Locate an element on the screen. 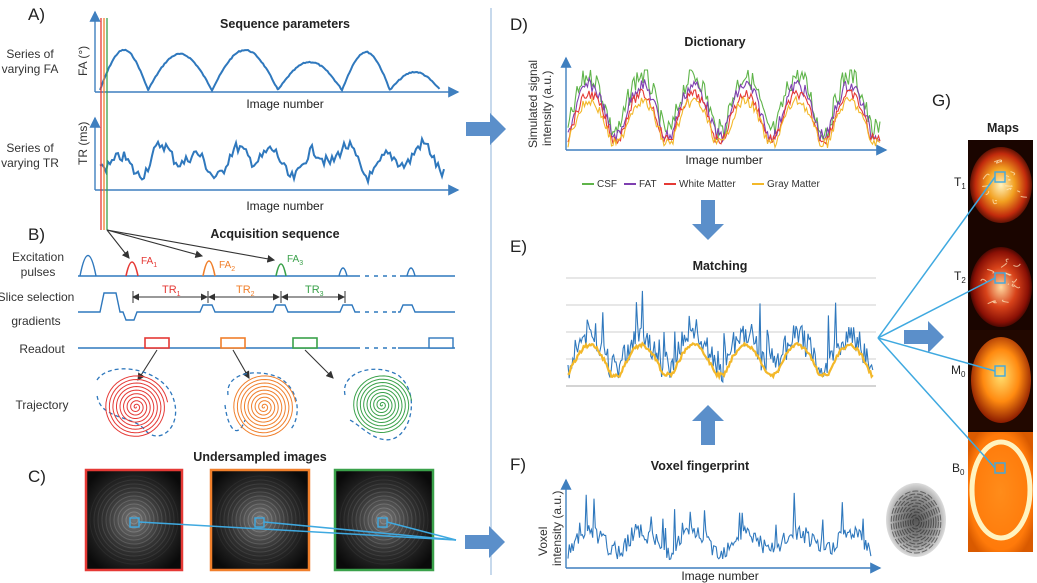  fa2-label: FA2 is located at coordinates (227, 266).